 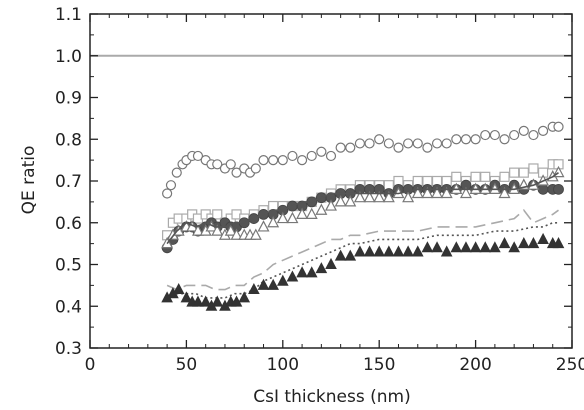 What do you see at coordinates (68, 99) in the screenshot?
I see `y-tick-label: 0.9` at bounding box center [68, 99].